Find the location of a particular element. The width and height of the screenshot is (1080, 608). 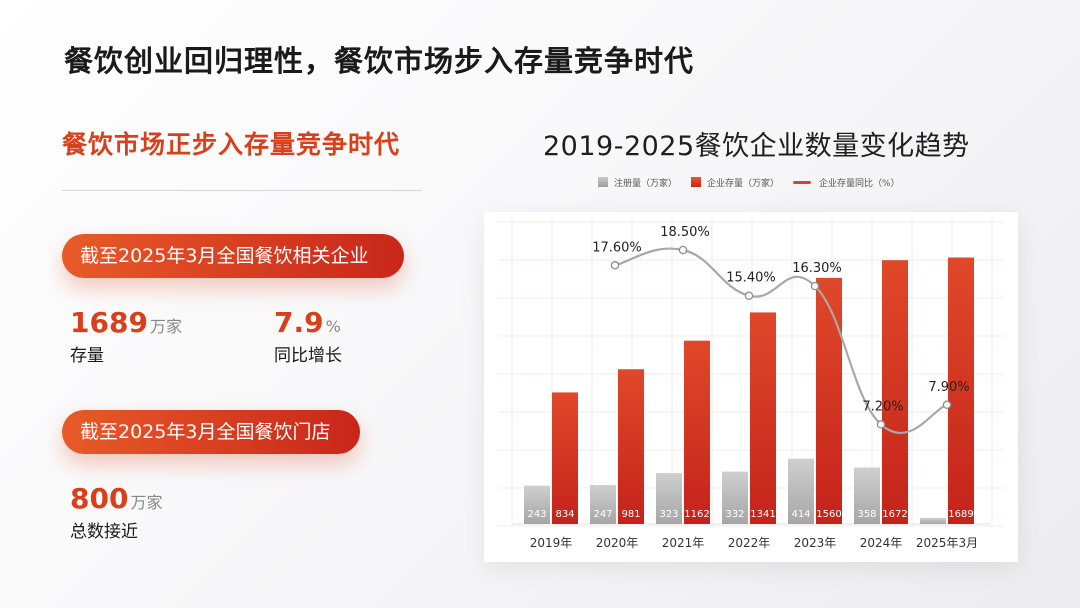

x-tick-label: 2021年 is located at coordinates (683, 543).